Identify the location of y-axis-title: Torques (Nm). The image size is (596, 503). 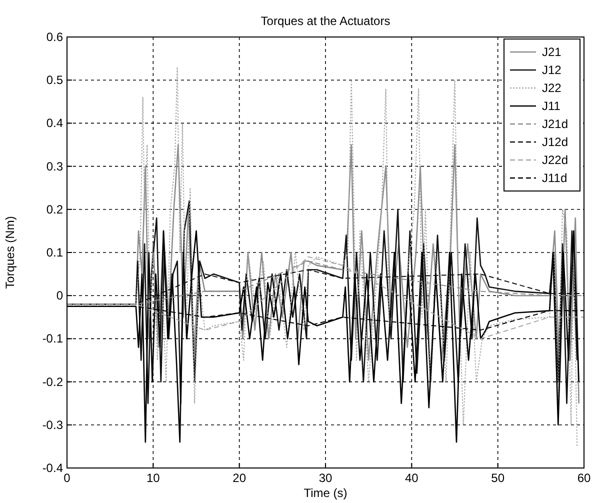
(10, 252).